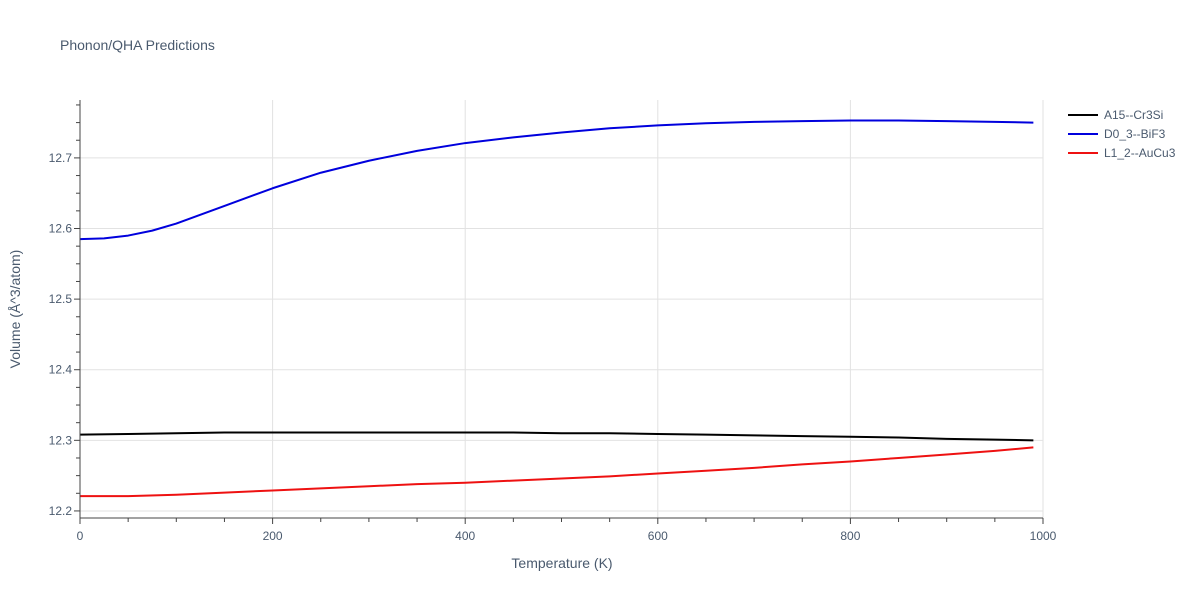 The height and width of the screenshot is (605, 1200). Describe the element at coordinates (61, 158) in the screenshot. I see `y-tick-label: 12.7` at that location.